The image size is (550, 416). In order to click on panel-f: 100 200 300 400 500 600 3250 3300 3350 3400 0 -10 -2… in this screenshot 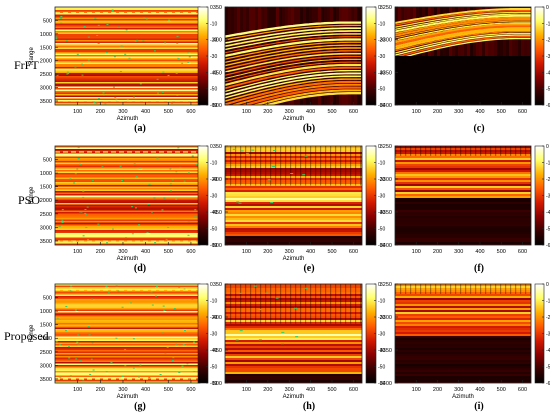, I will do `click(465, 199)`.